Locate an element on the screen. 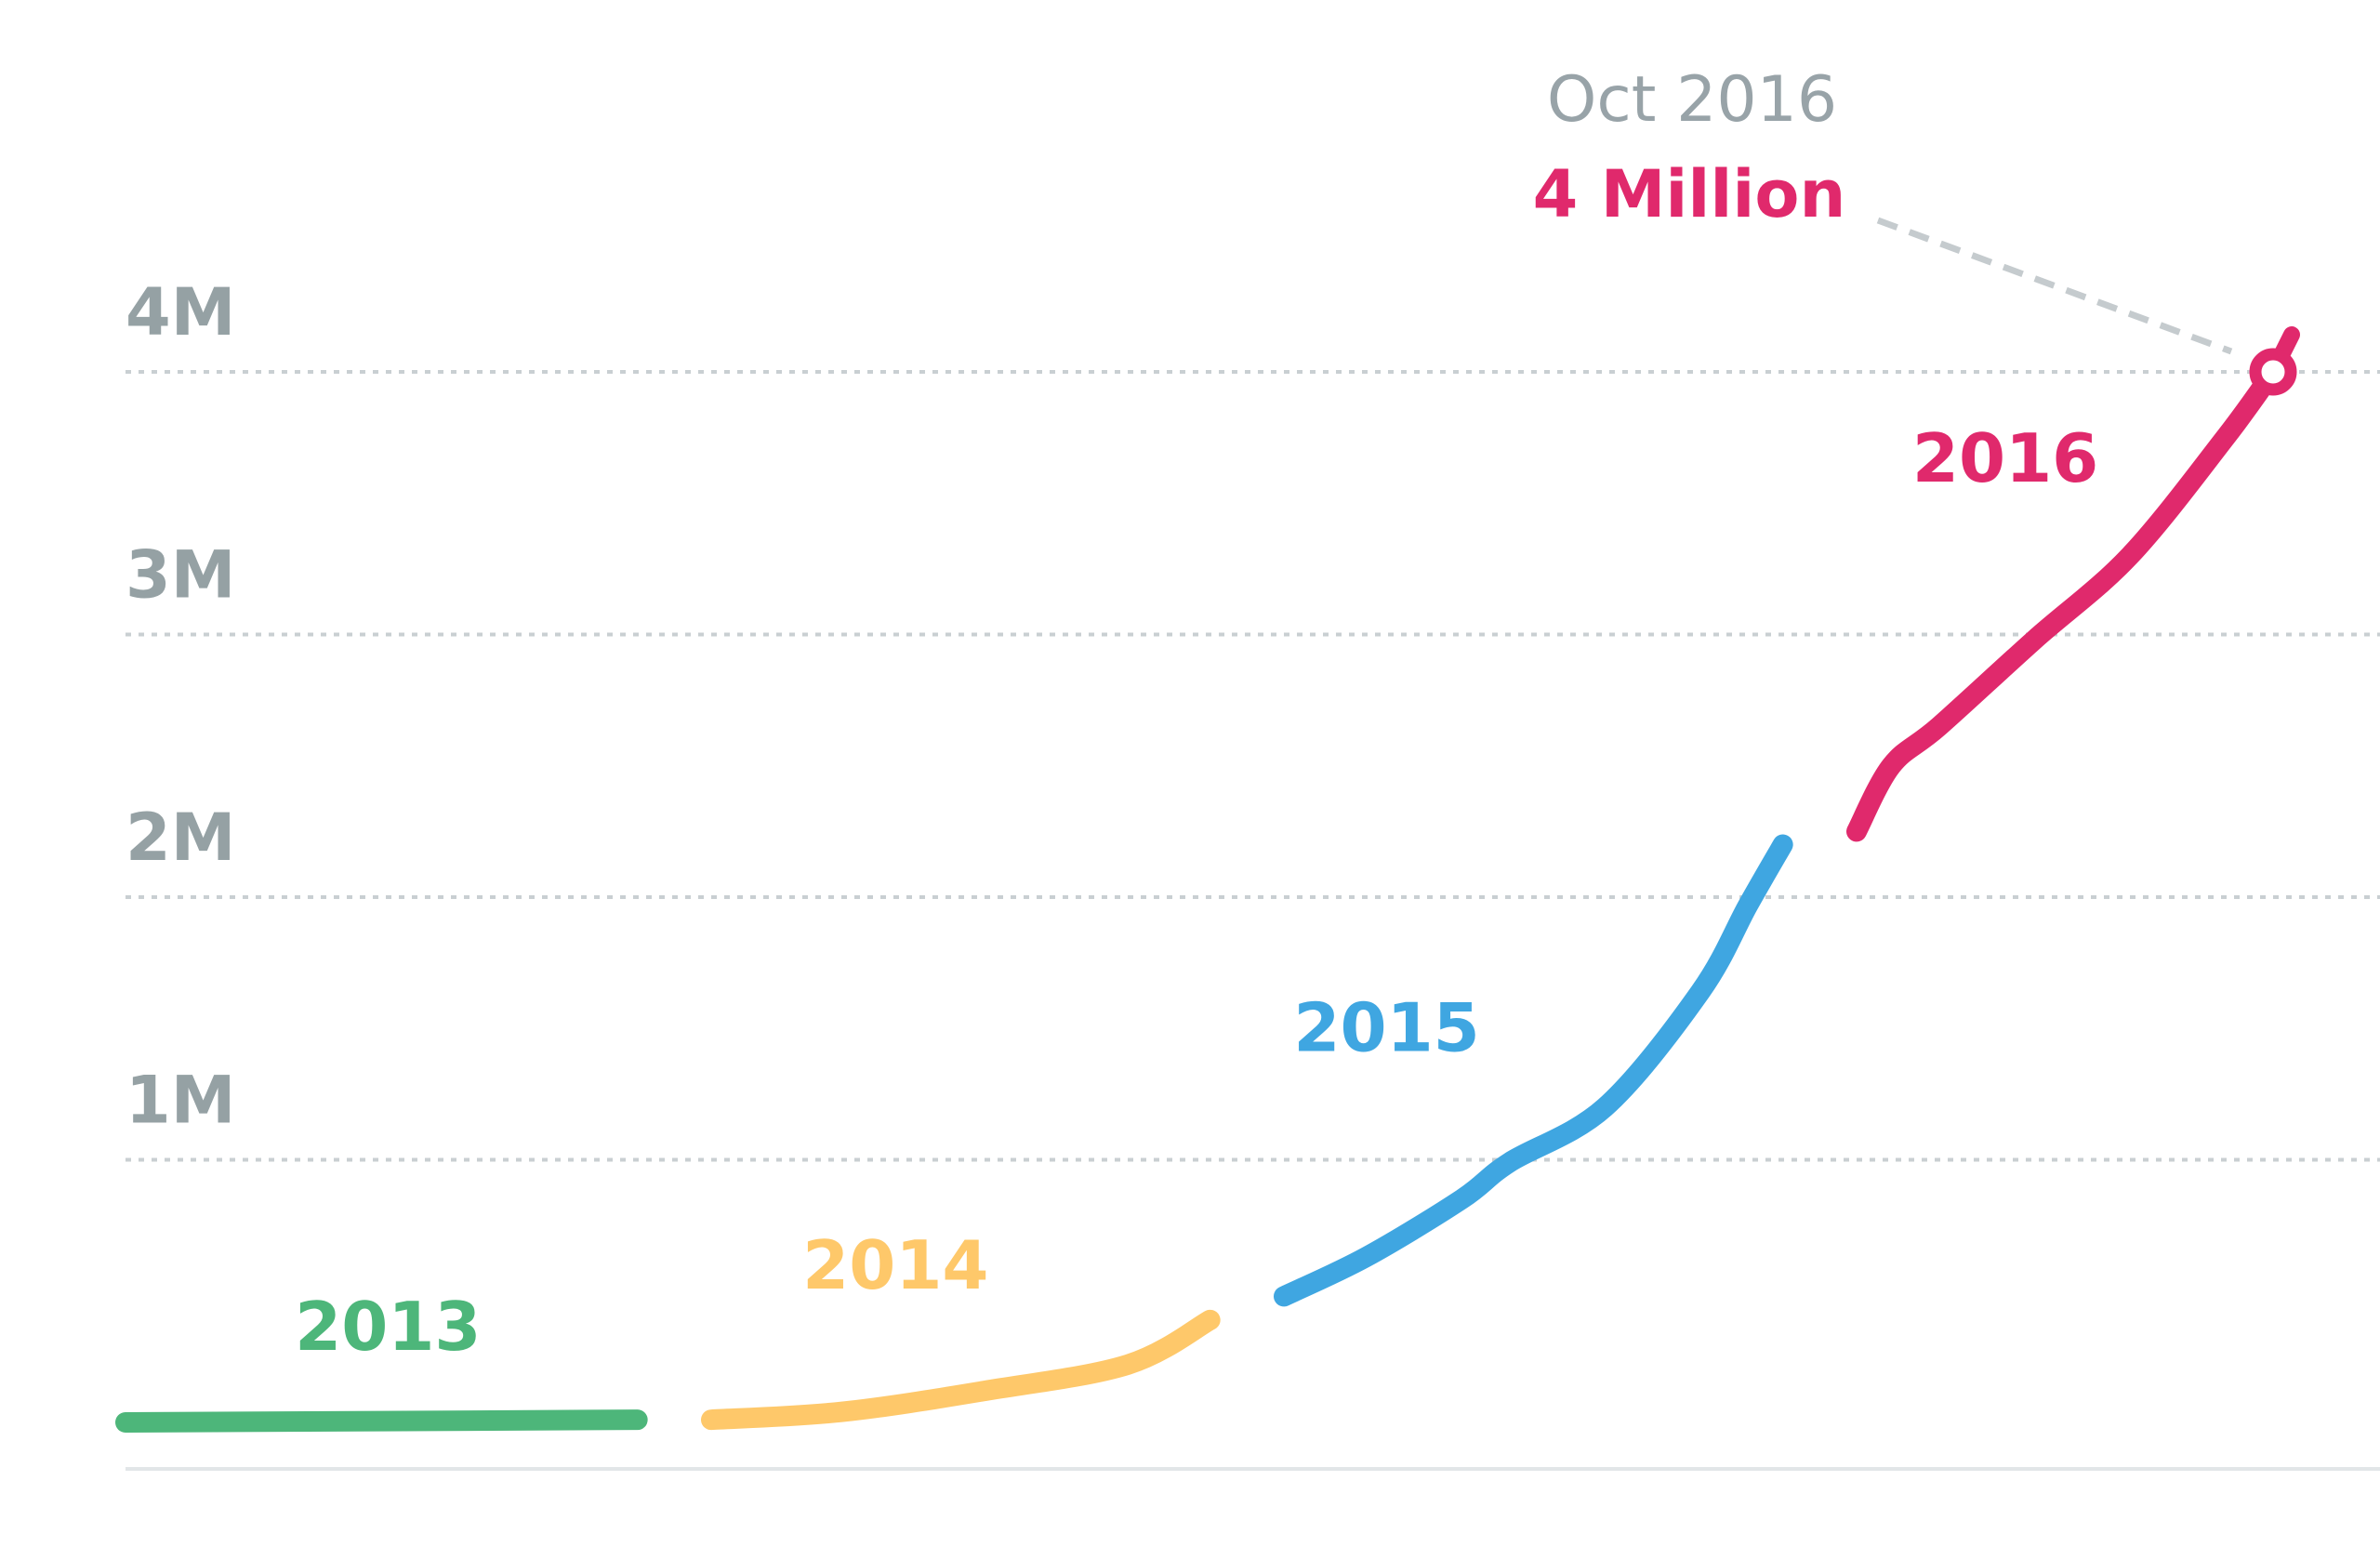 This screenshot has width=2380, height=1560. annotation-marker is located at coordinates (2273, 372).